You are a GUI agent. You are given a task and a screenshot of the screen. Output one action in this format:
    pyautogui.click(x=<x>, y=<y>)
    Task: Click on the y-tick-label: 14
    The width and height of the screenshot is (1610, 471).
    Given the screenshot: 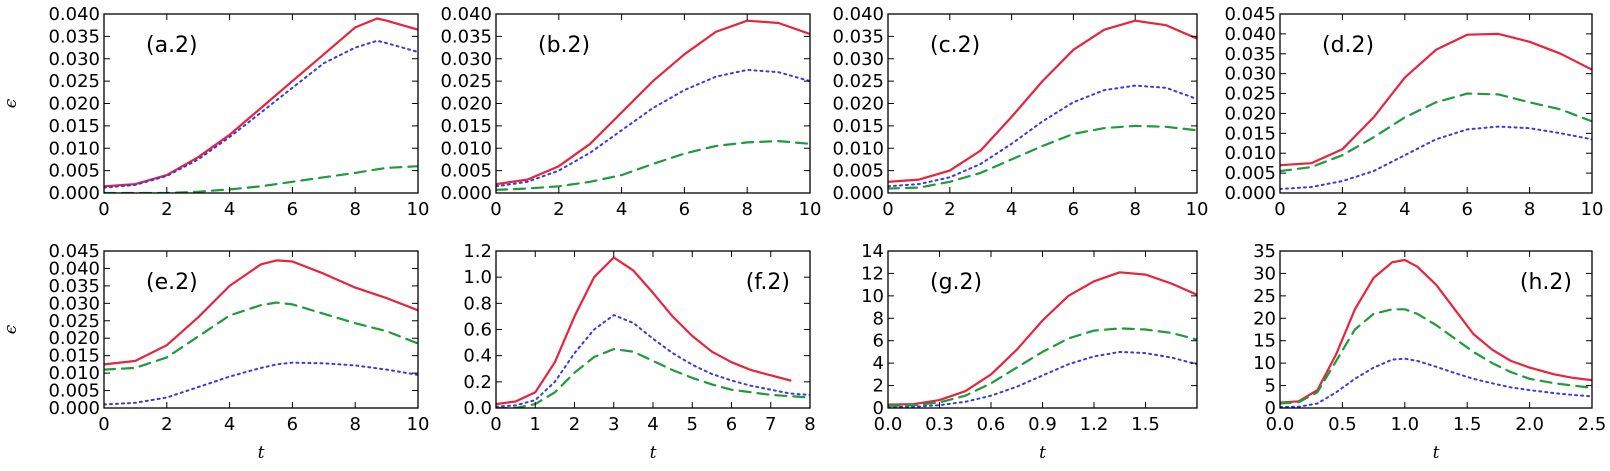 What is the action you would take?
    pyautogui.click(x=872, y=251)
    